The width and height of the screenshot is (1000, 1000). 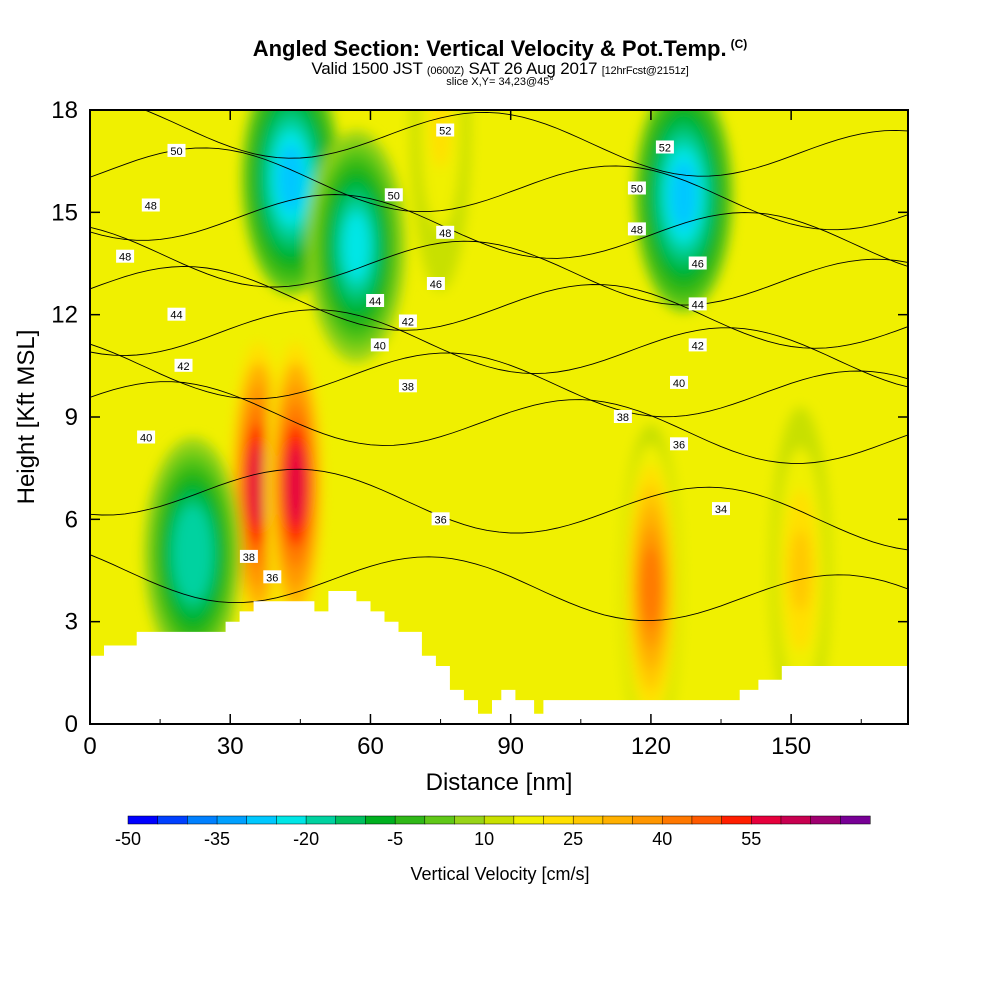 What do you see at coordinates (651, 746) in the screenshot?
I see `x-tick-label: 120` at bounding box center [651, 746].